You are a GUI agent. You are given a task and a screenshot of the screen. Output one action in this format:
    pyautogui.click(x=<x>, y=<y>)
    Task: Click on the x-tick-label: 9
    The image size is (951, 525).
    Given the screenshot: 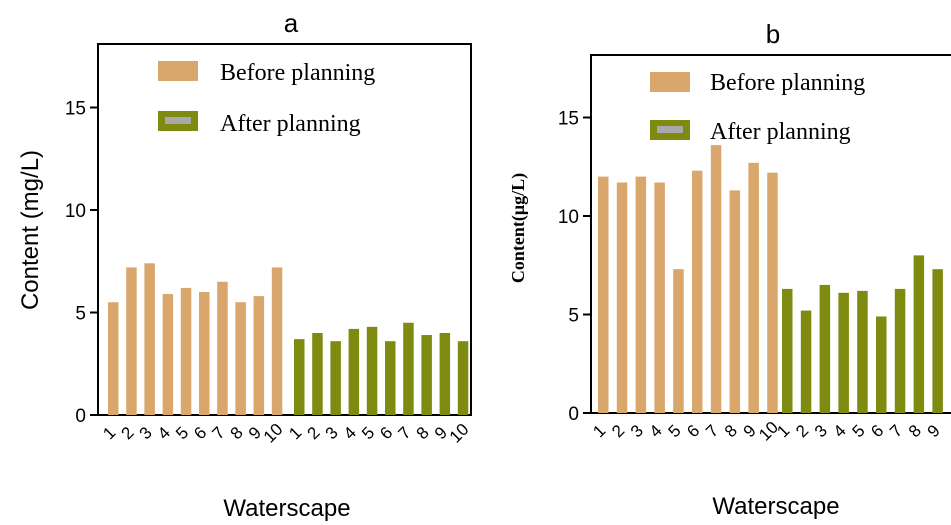 What is the action you would take?
    pyautogui.click(x=934, y=431)
    